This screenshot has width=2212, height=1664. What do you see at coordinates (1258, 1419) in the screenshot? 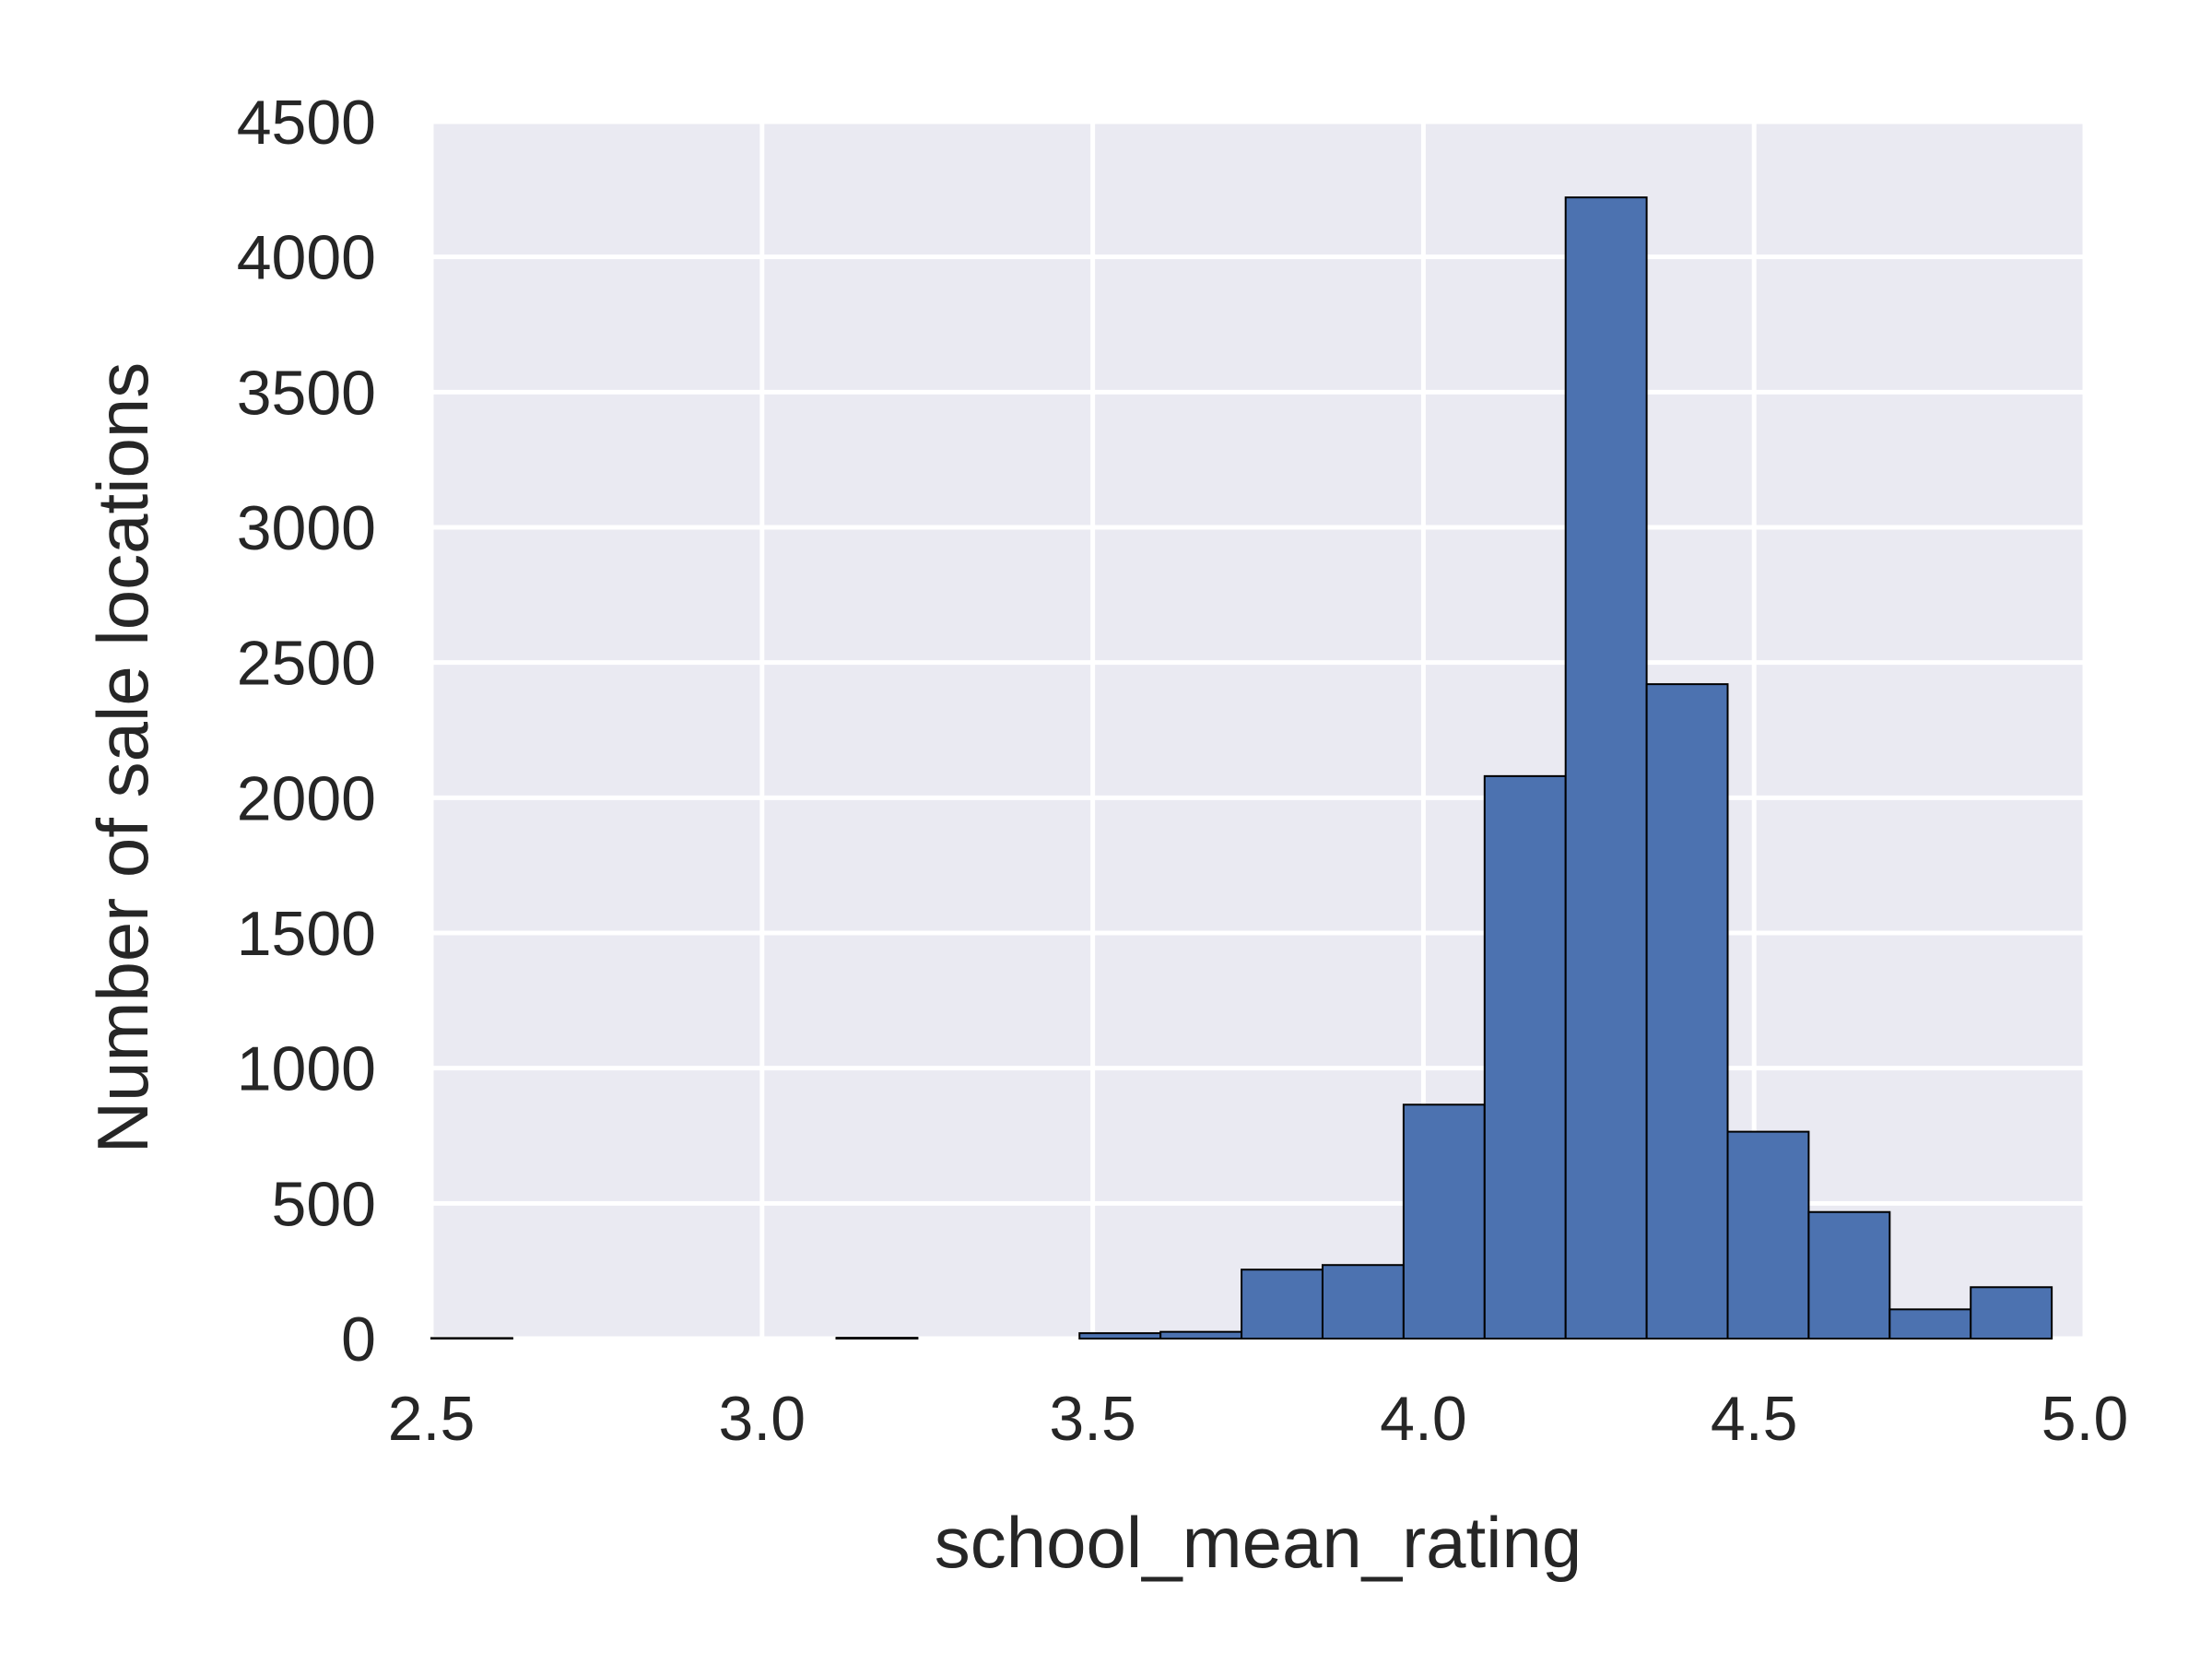
I see `x-tick-labels: 2.5 3.0 3.5 4.0 4.5 5.0` at bounding box center [1258, 1419].